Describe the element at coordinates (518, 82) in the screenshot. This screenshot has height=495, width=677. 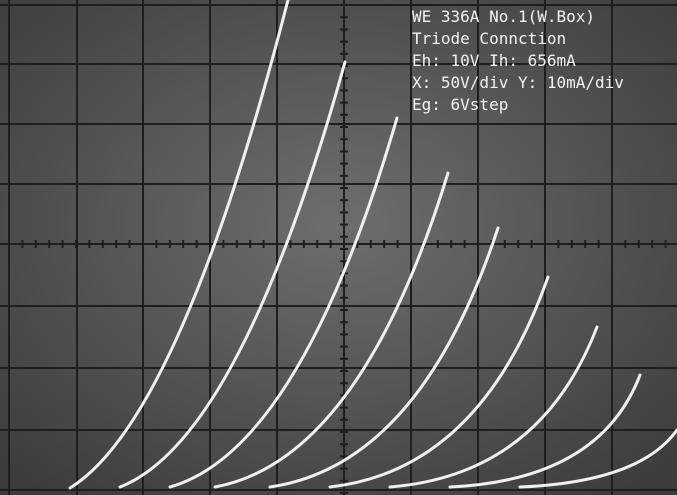
I see `readout-line: X: 50V/div Y: 10mA/div` at that location.